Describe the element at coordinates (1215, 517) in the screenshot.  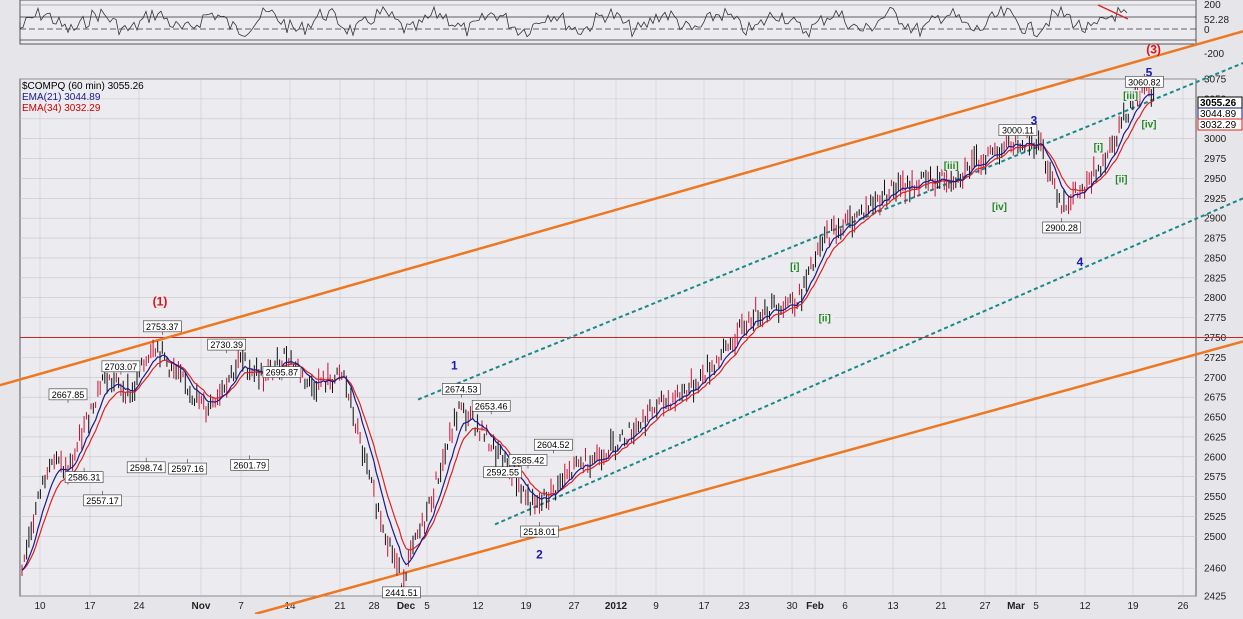
I see `y-tick-label: 2525` at that location.